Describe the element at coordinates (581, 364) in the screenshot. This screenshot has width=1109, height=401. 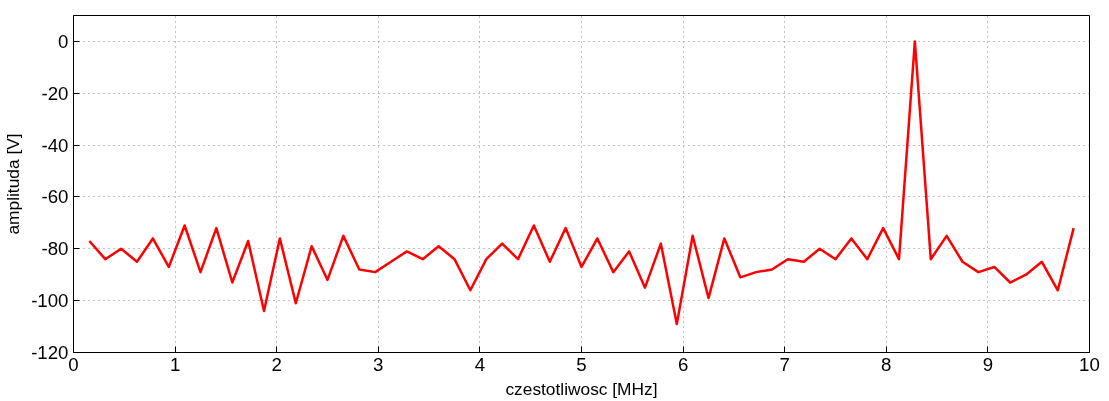
I see `x-tick-label: 5` at that location.